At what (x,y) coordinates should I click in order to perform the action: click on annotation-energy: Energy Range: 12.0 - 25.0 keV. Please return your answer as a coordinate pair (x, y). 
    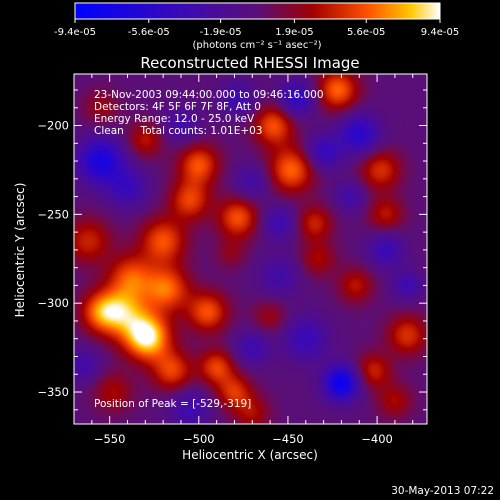
    Looking at the image, I should click on (174, 119).